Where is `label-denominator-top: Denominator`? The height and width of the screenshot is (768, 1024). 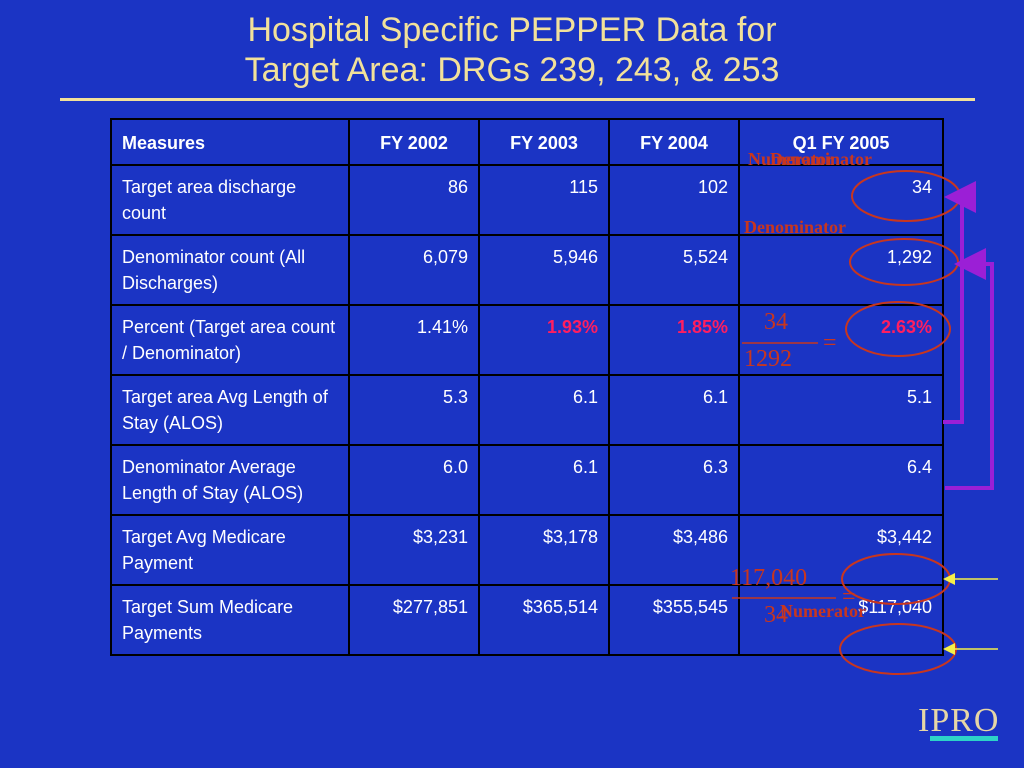
label-denominator-top: Denominator is located at coordinates (821, 159).